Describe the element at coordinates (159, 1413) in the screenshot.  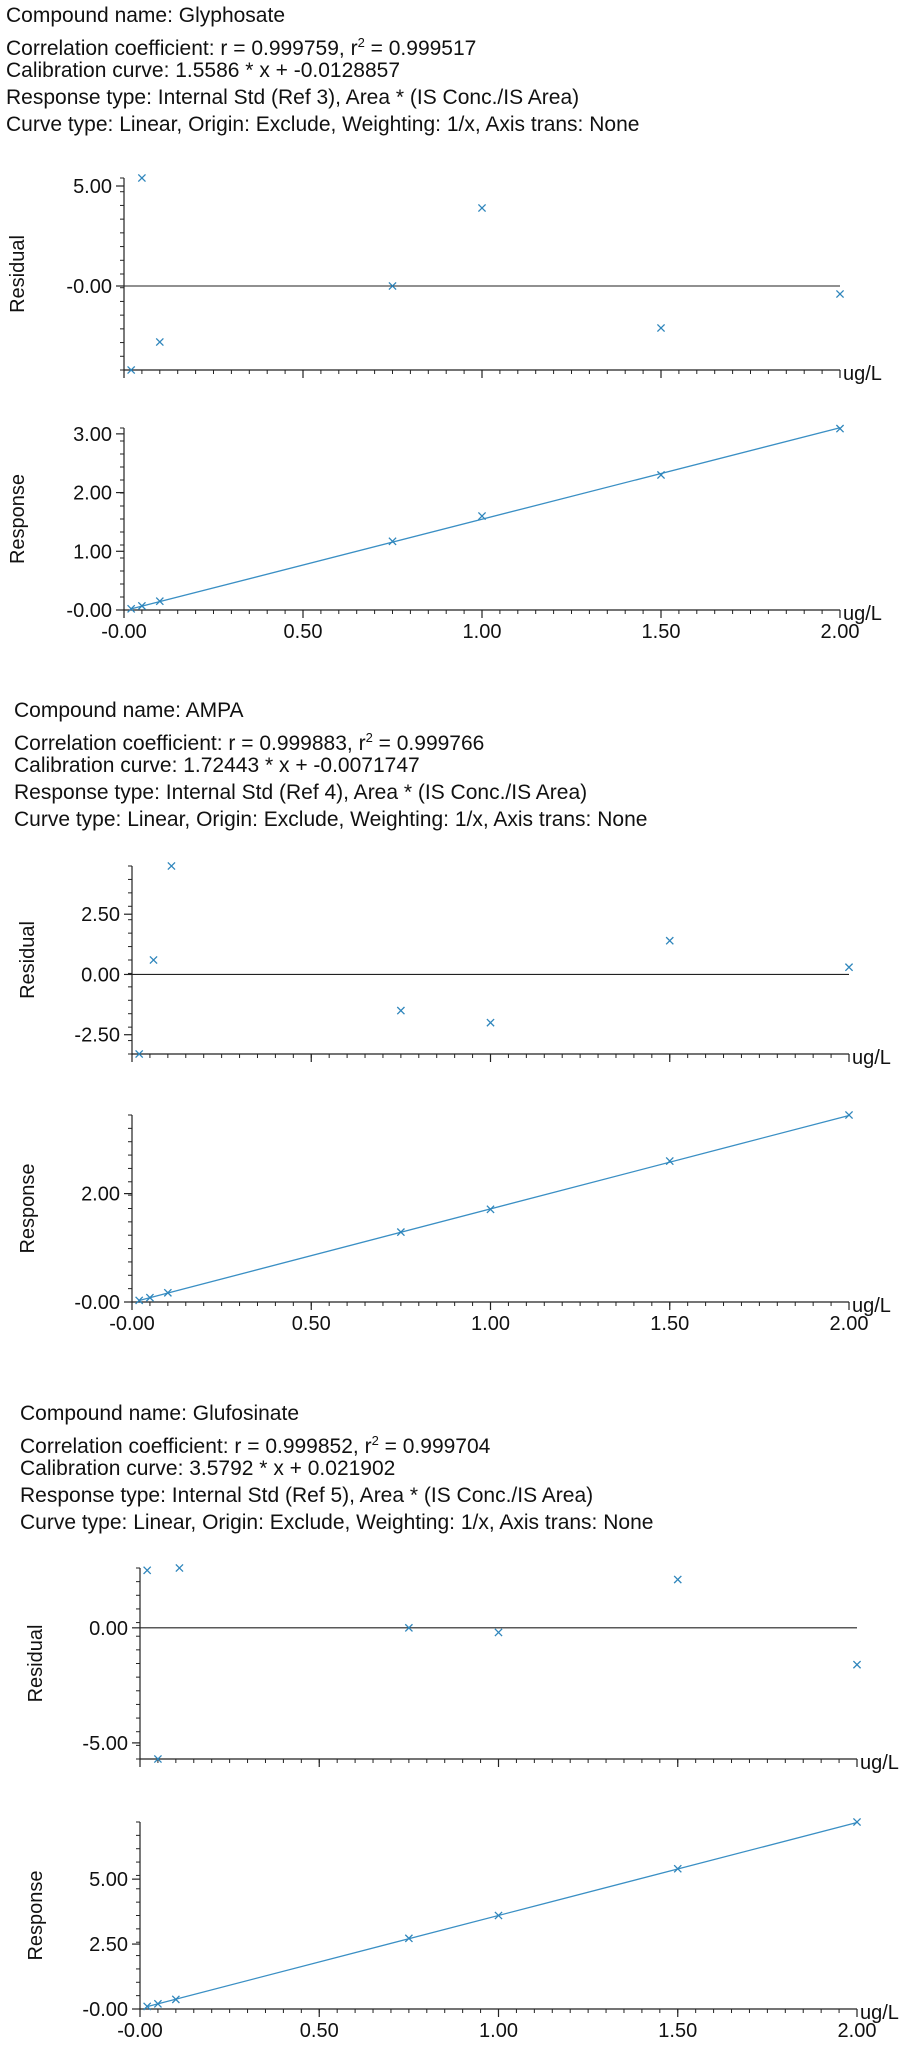
I see `compound-name: Compound name: Glufosinate` at that location.